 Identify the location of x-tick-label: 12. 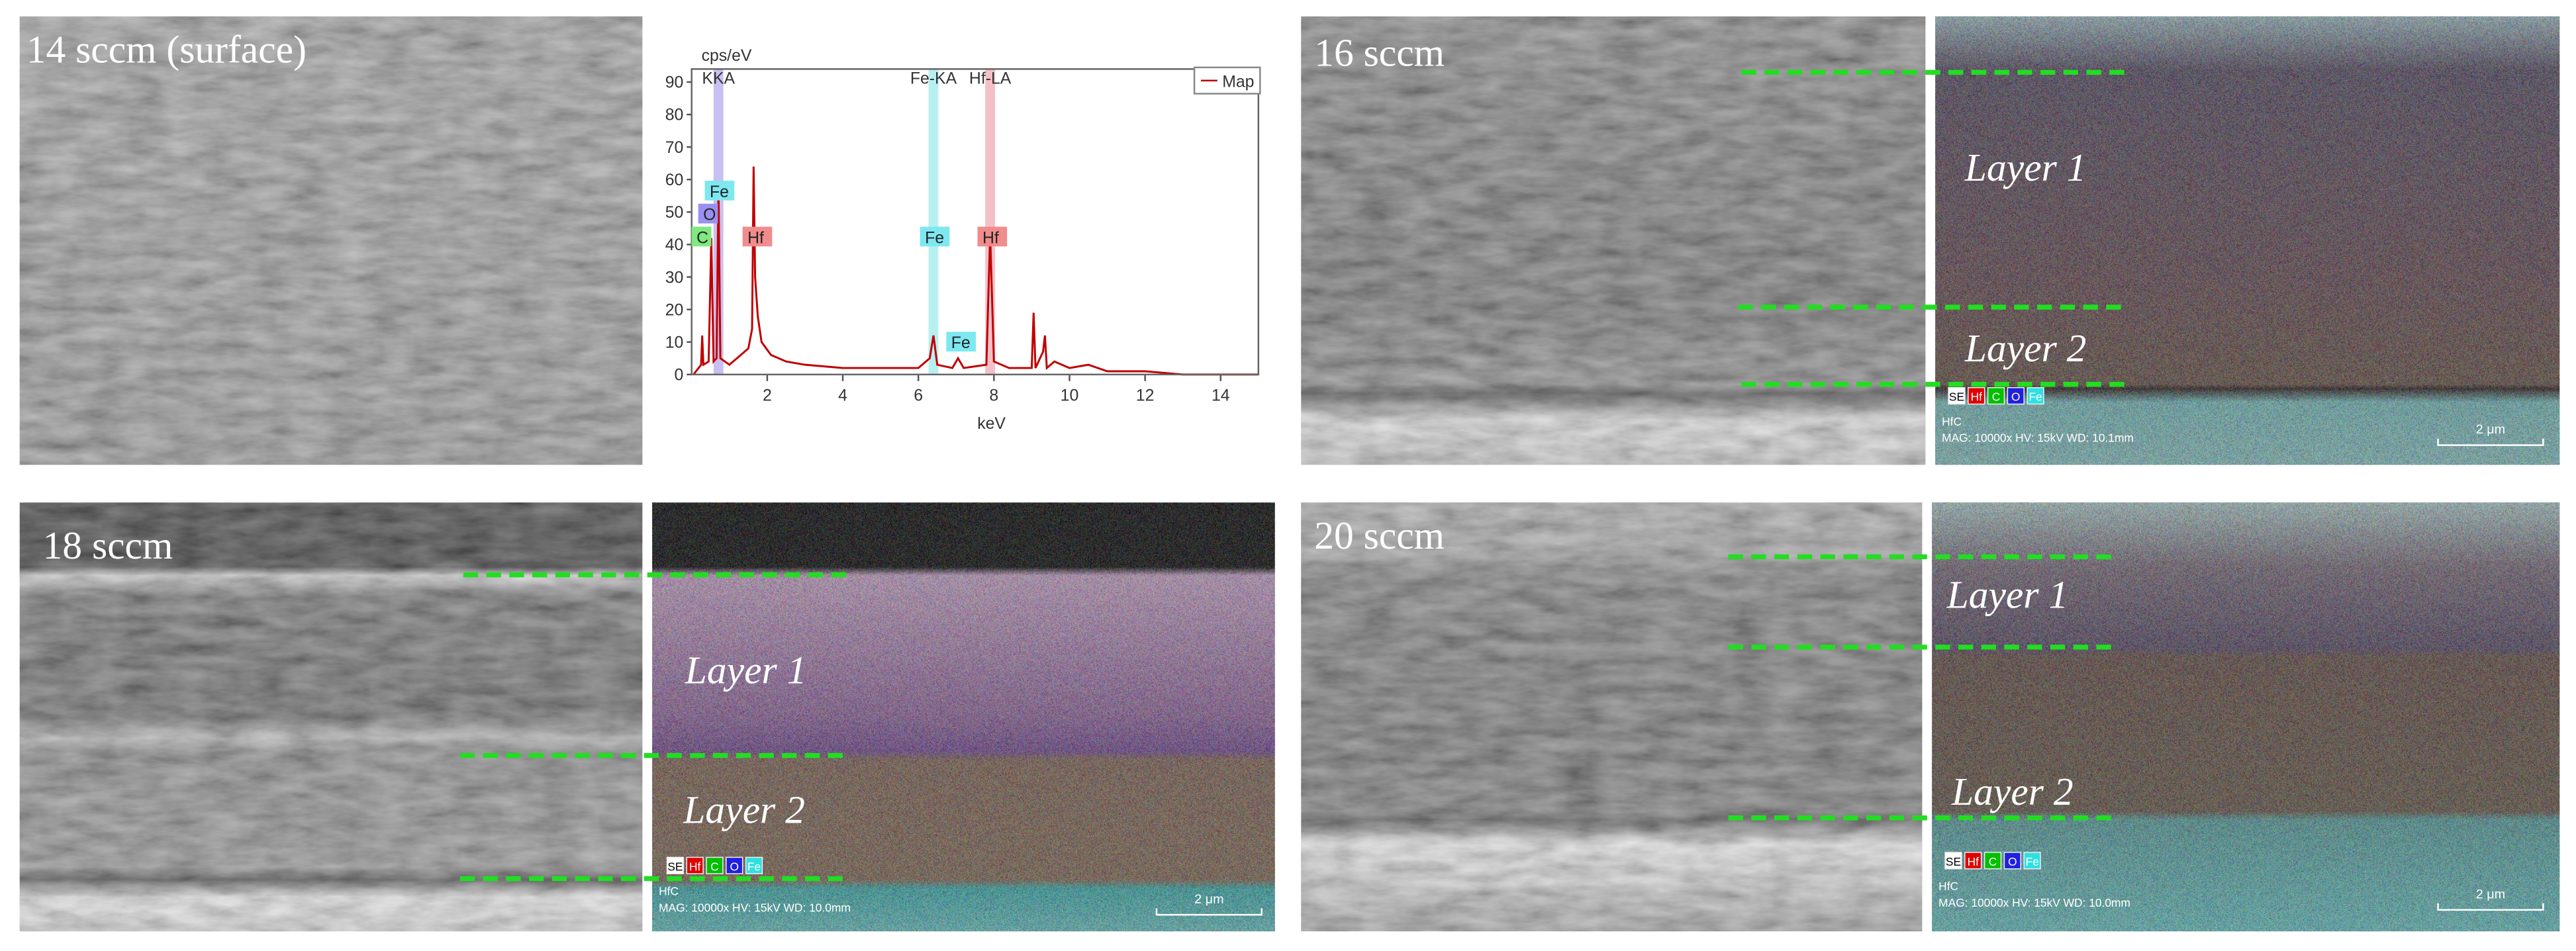
(1145, 396).